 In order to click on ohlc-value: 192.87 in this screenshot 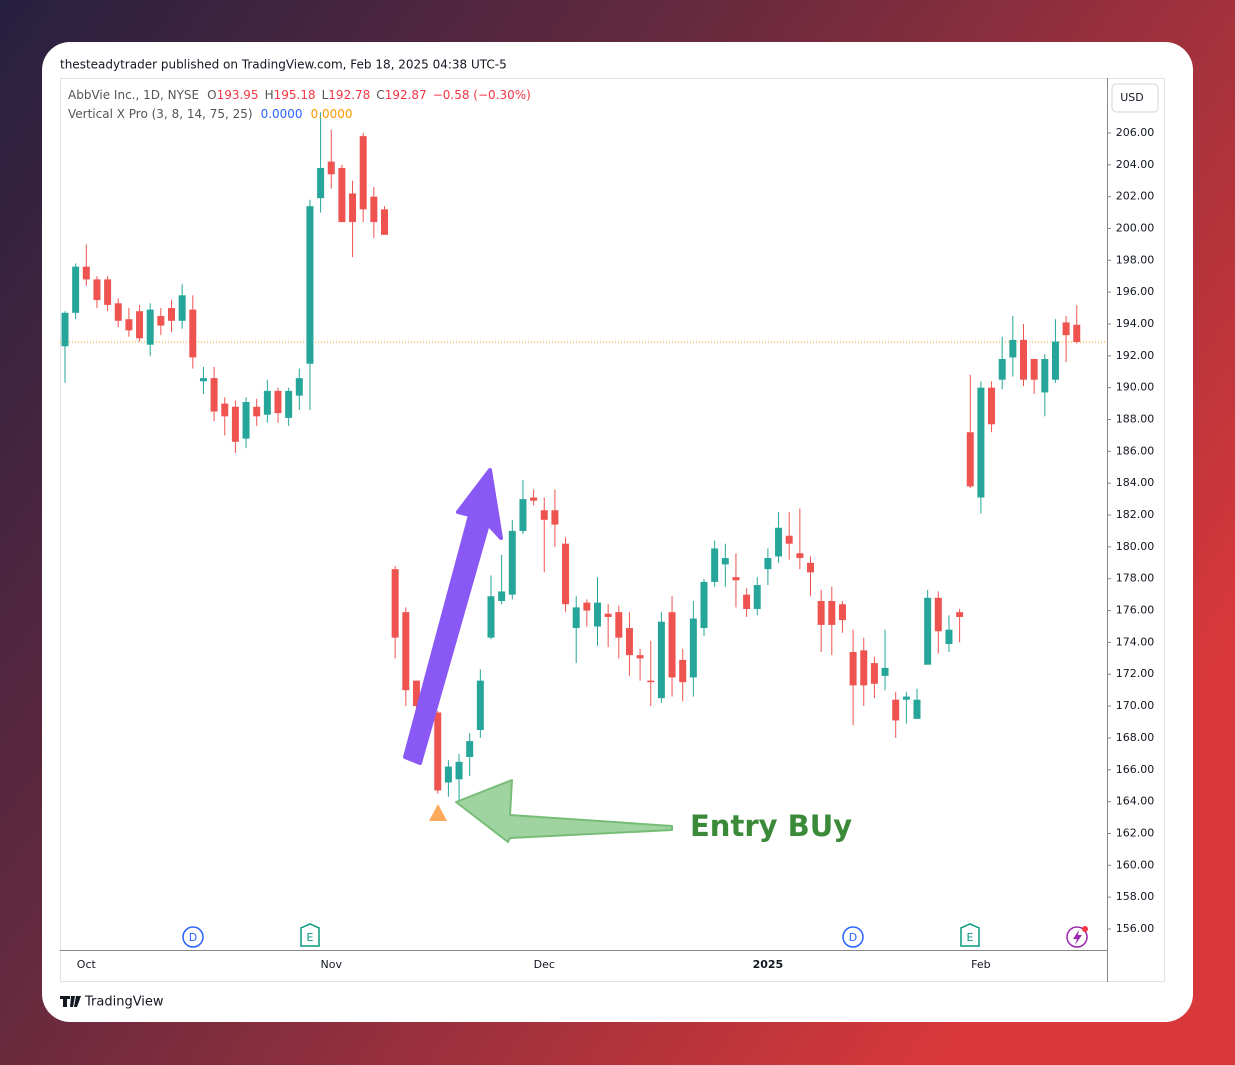, I will do `click(406, 95)`.